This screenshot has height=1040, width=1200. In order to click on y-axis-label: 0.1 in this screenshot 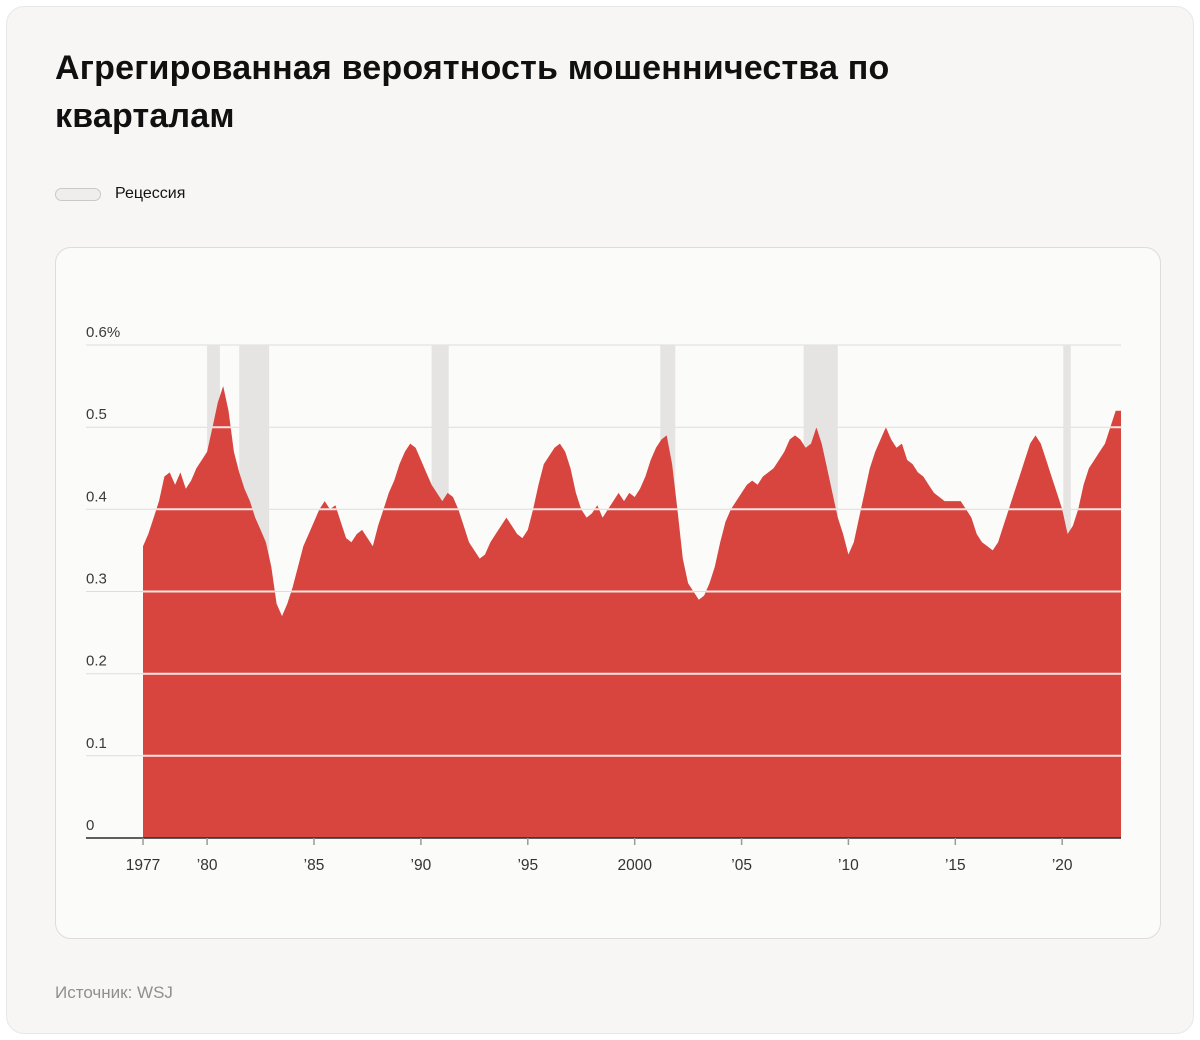, I will do `click(96, 743)`.